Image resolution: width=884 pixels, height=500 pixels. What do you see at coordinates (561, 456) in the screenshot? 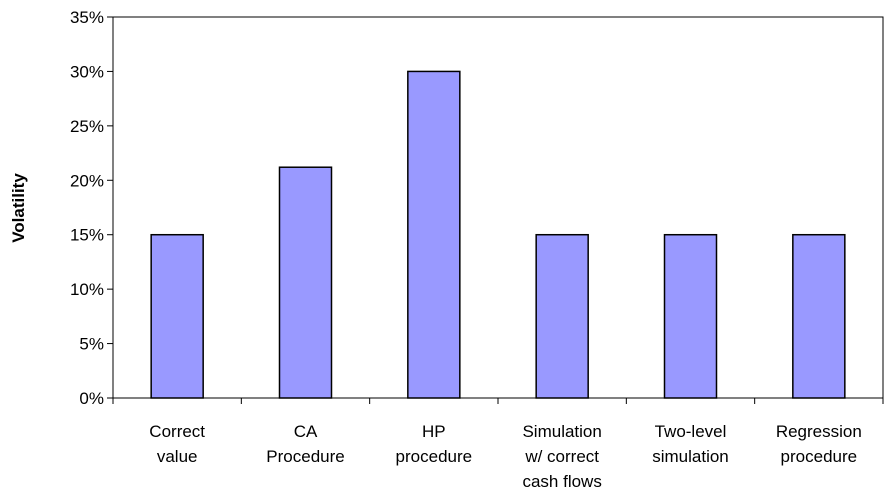
I see `x-tick-label: Simulation w/ correct cash flows` at bounding box center [561, 456].